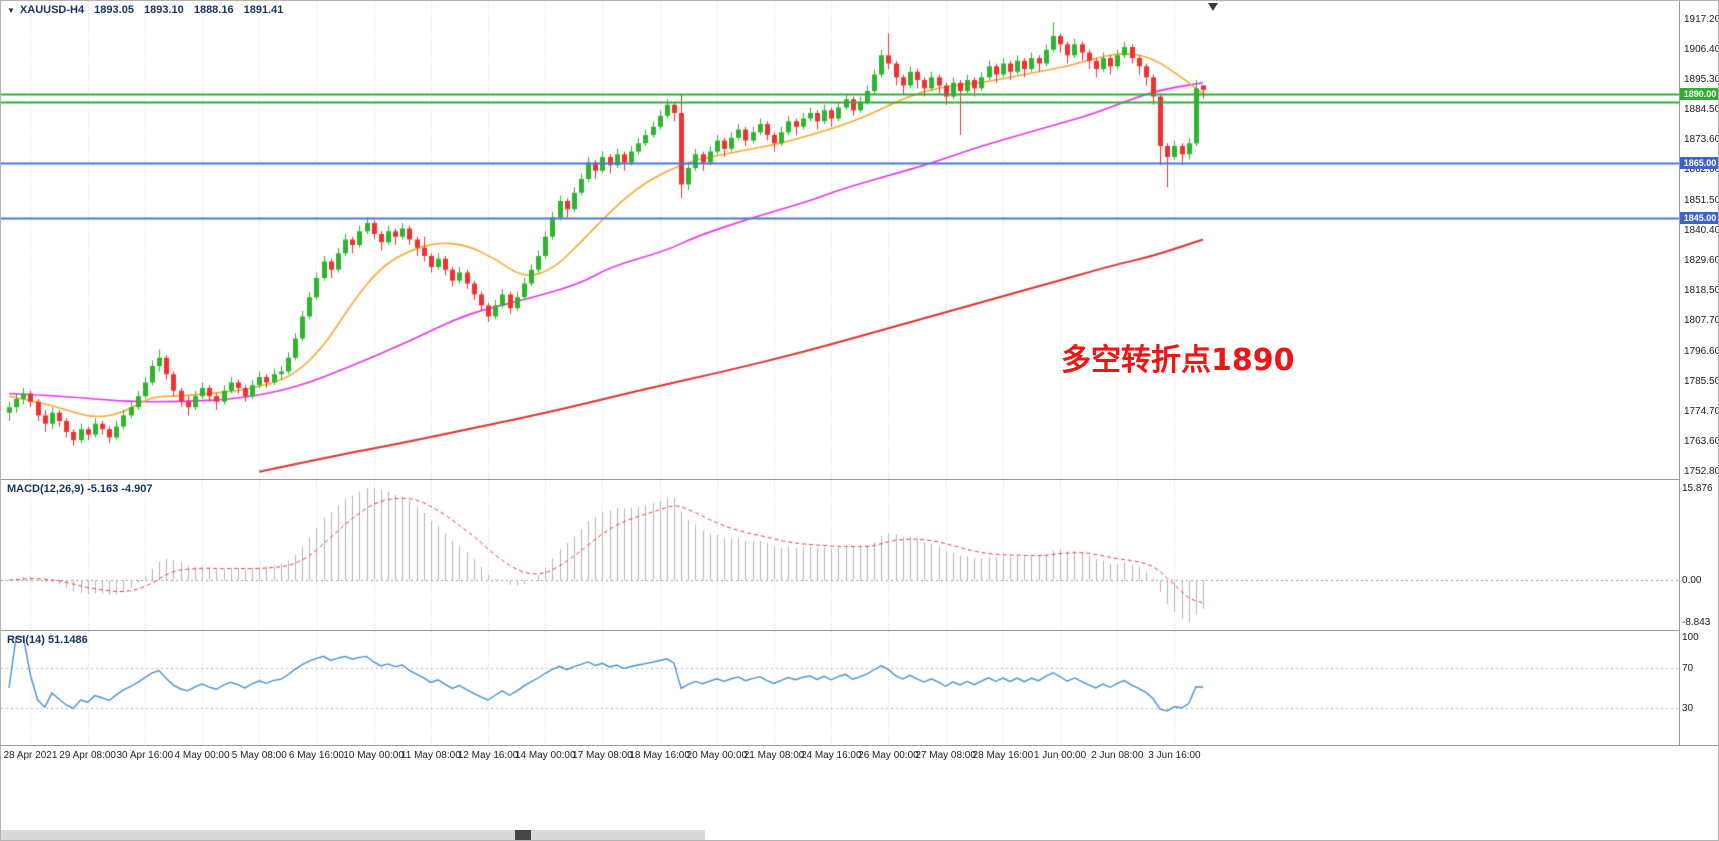  Describe the element at coordinates (831, 755) in the screenshot. I see `time-axis-label: 24 May 16:00` at that location.